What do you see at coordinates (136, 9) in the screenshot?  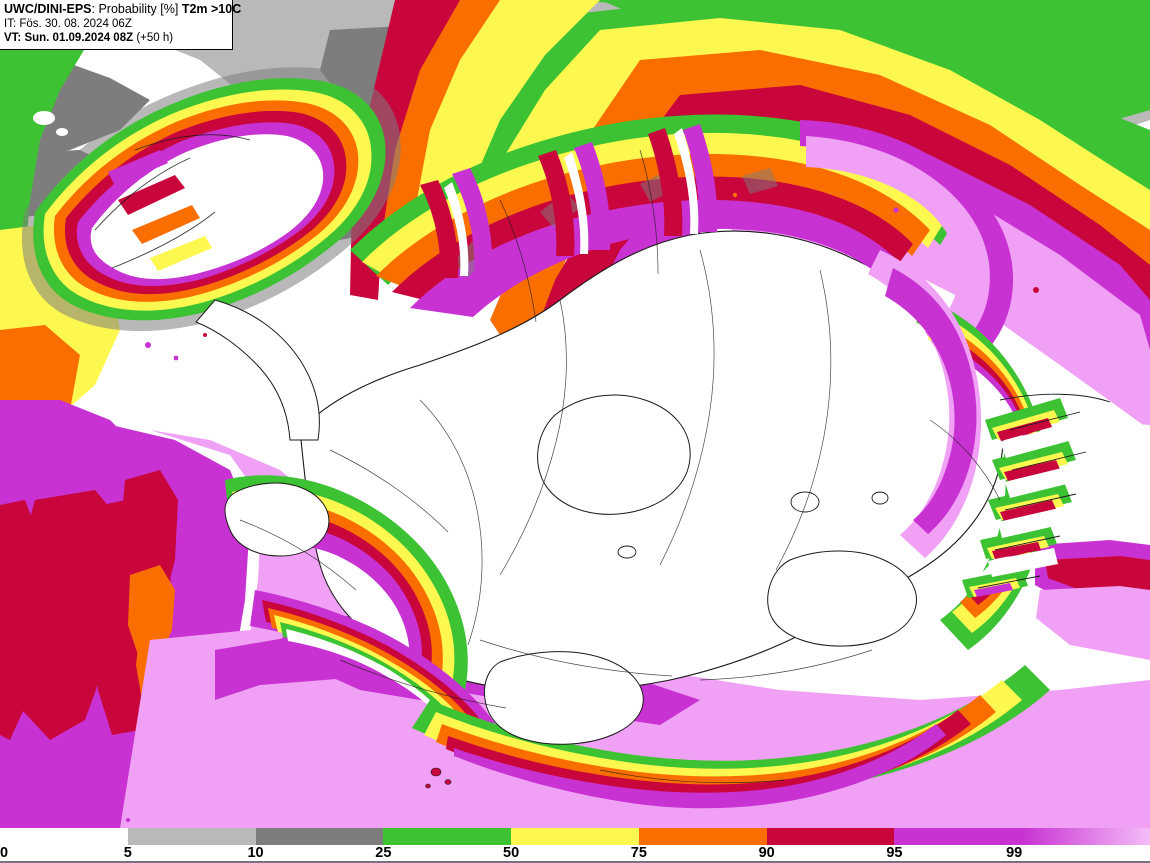 I see `product-label: : Probability [%]` at bounding box center [136, 9].